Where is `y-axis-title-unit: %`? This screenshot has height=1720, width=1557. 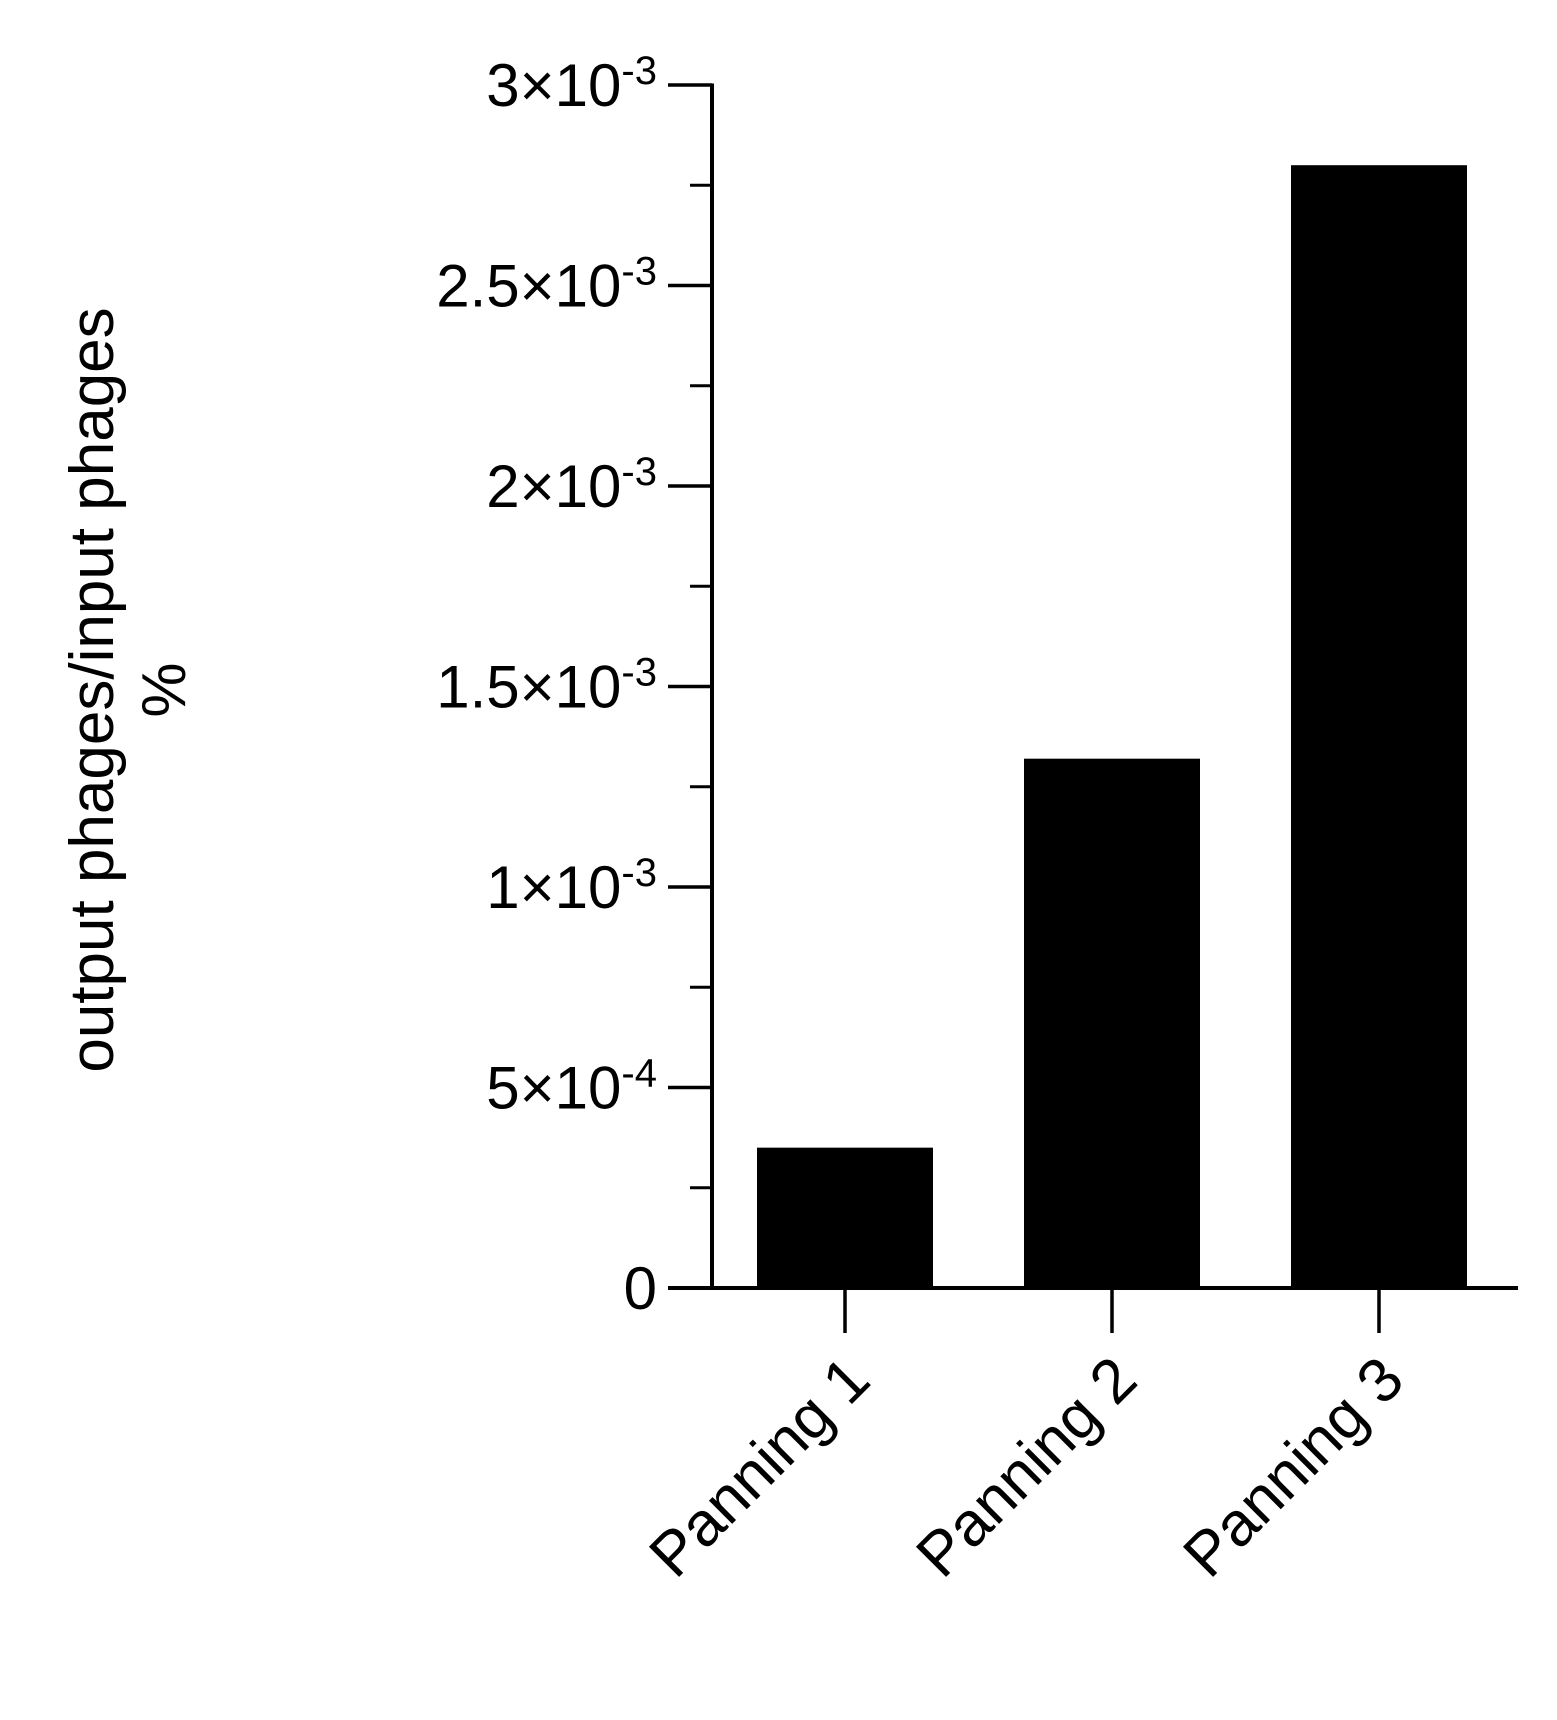
y-axis-title-unit: % is located at coordinates (164, 689).